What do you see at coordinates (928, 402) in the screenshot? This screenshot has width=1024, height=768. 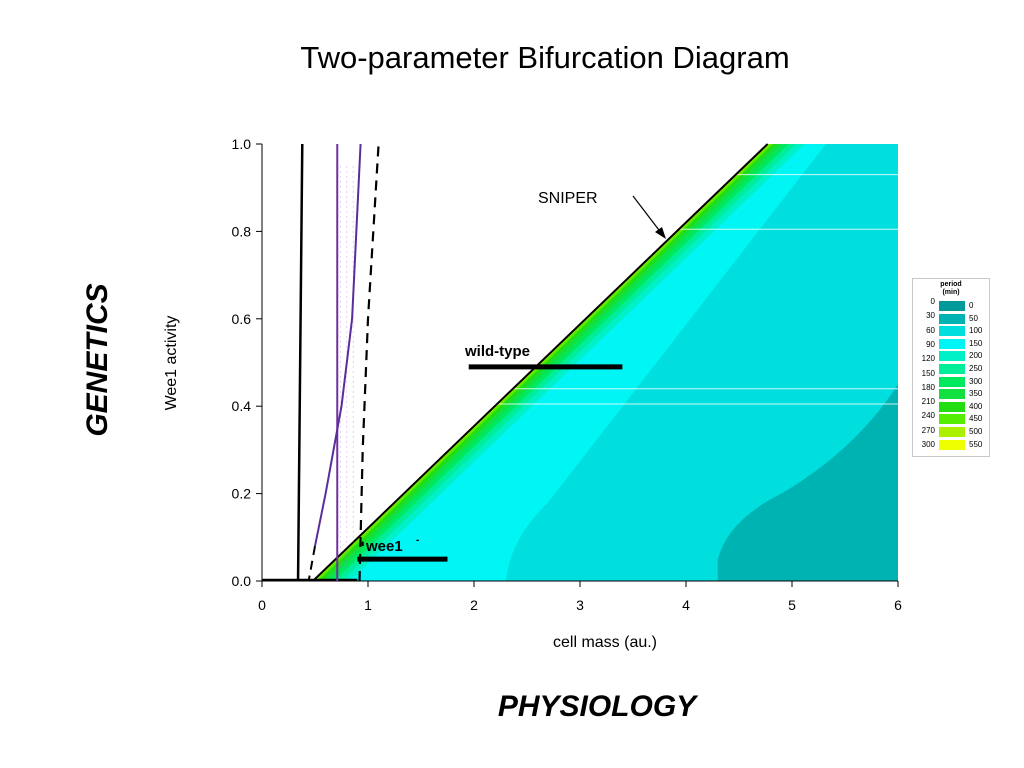 I see `legend-period-label: 210` at bounding box center [928, 402].